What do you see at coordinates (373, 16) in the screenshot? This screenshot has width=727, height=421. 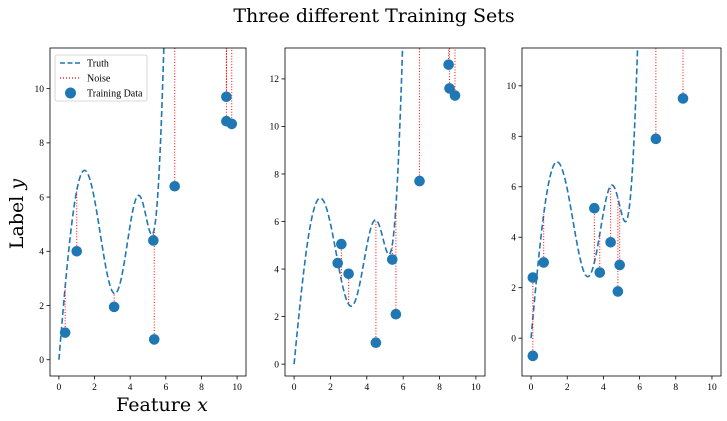 I see `figure-title: Three different Training Sets` at bounding box center [373, 16].